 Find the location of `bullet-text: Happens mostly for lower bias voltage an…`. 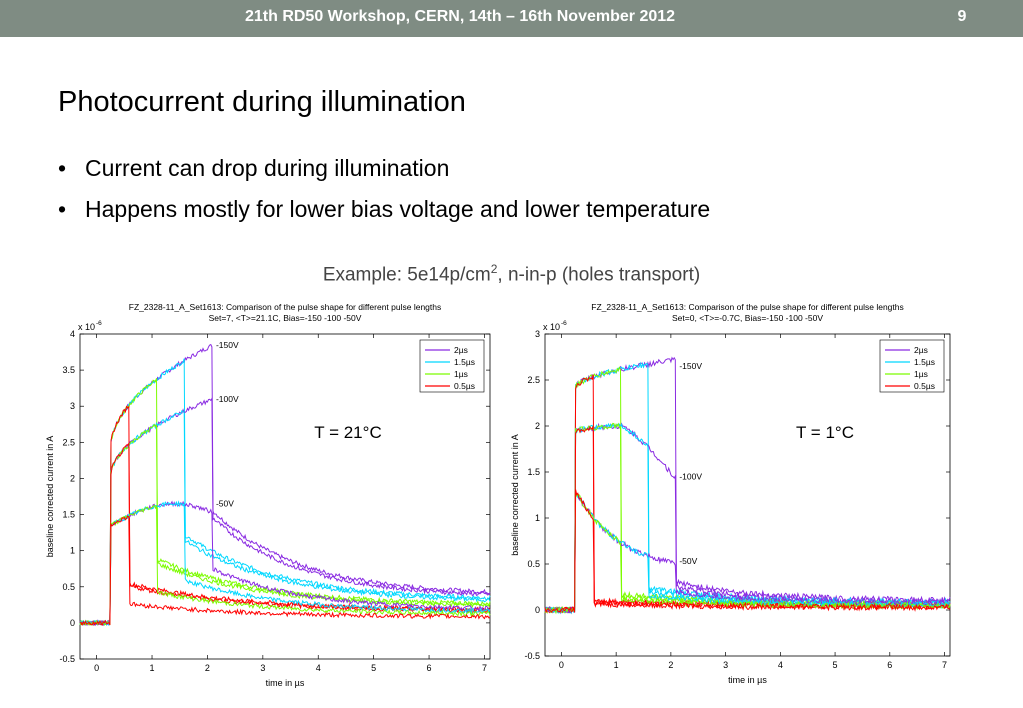

bullet-text: Happens mostly for lower bias voltage an… is located at coordinates (398, 209).